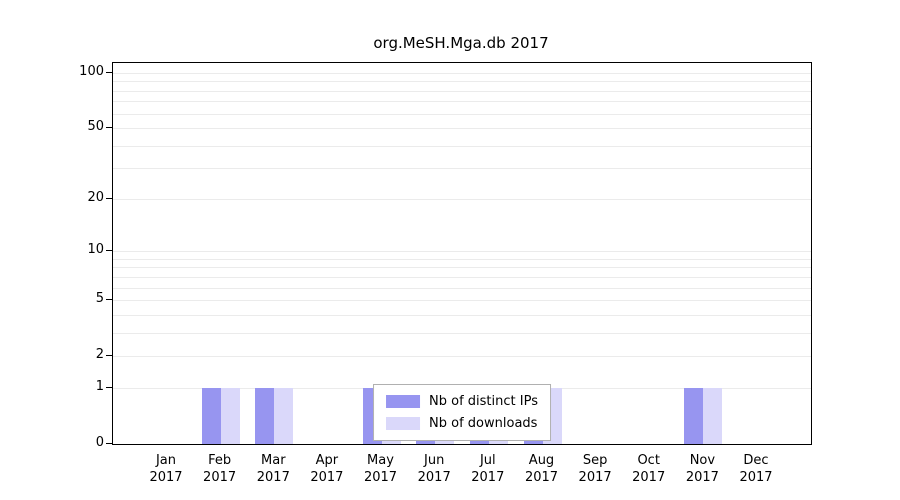 The height and width of the screenshot is (500, 900). What do you see at coordinates (595, 469) in the screenshot?
I see `x-tick-label-sep: Sep 2017` at bounding box center [595, 469].